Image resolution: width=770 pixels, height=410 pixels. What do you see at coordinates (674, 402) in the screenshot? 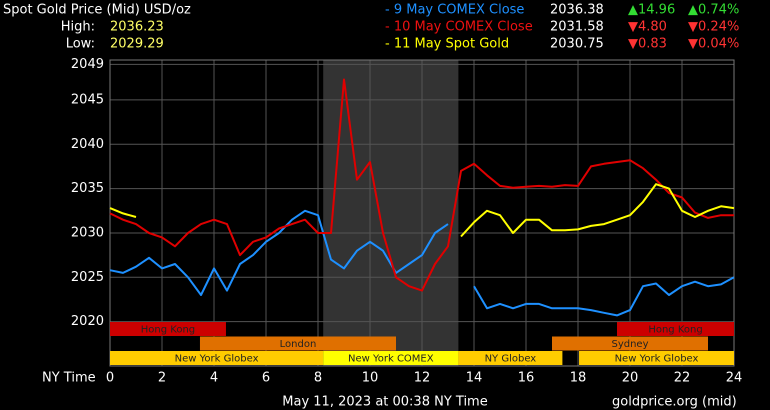
I see `source: goldprice.org (mid)` at bounding box center [674, 402].